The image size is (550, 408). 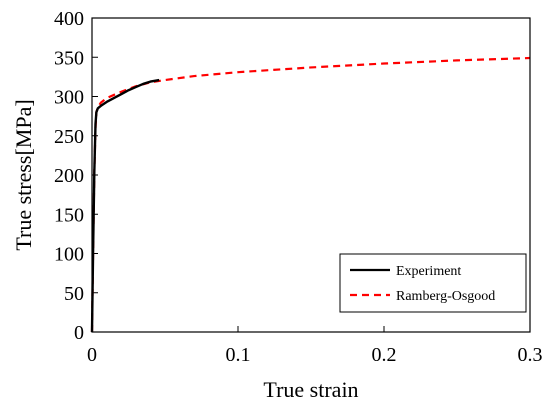 I want to click on x-axis-title: True strain, so click(x=310, y=389).